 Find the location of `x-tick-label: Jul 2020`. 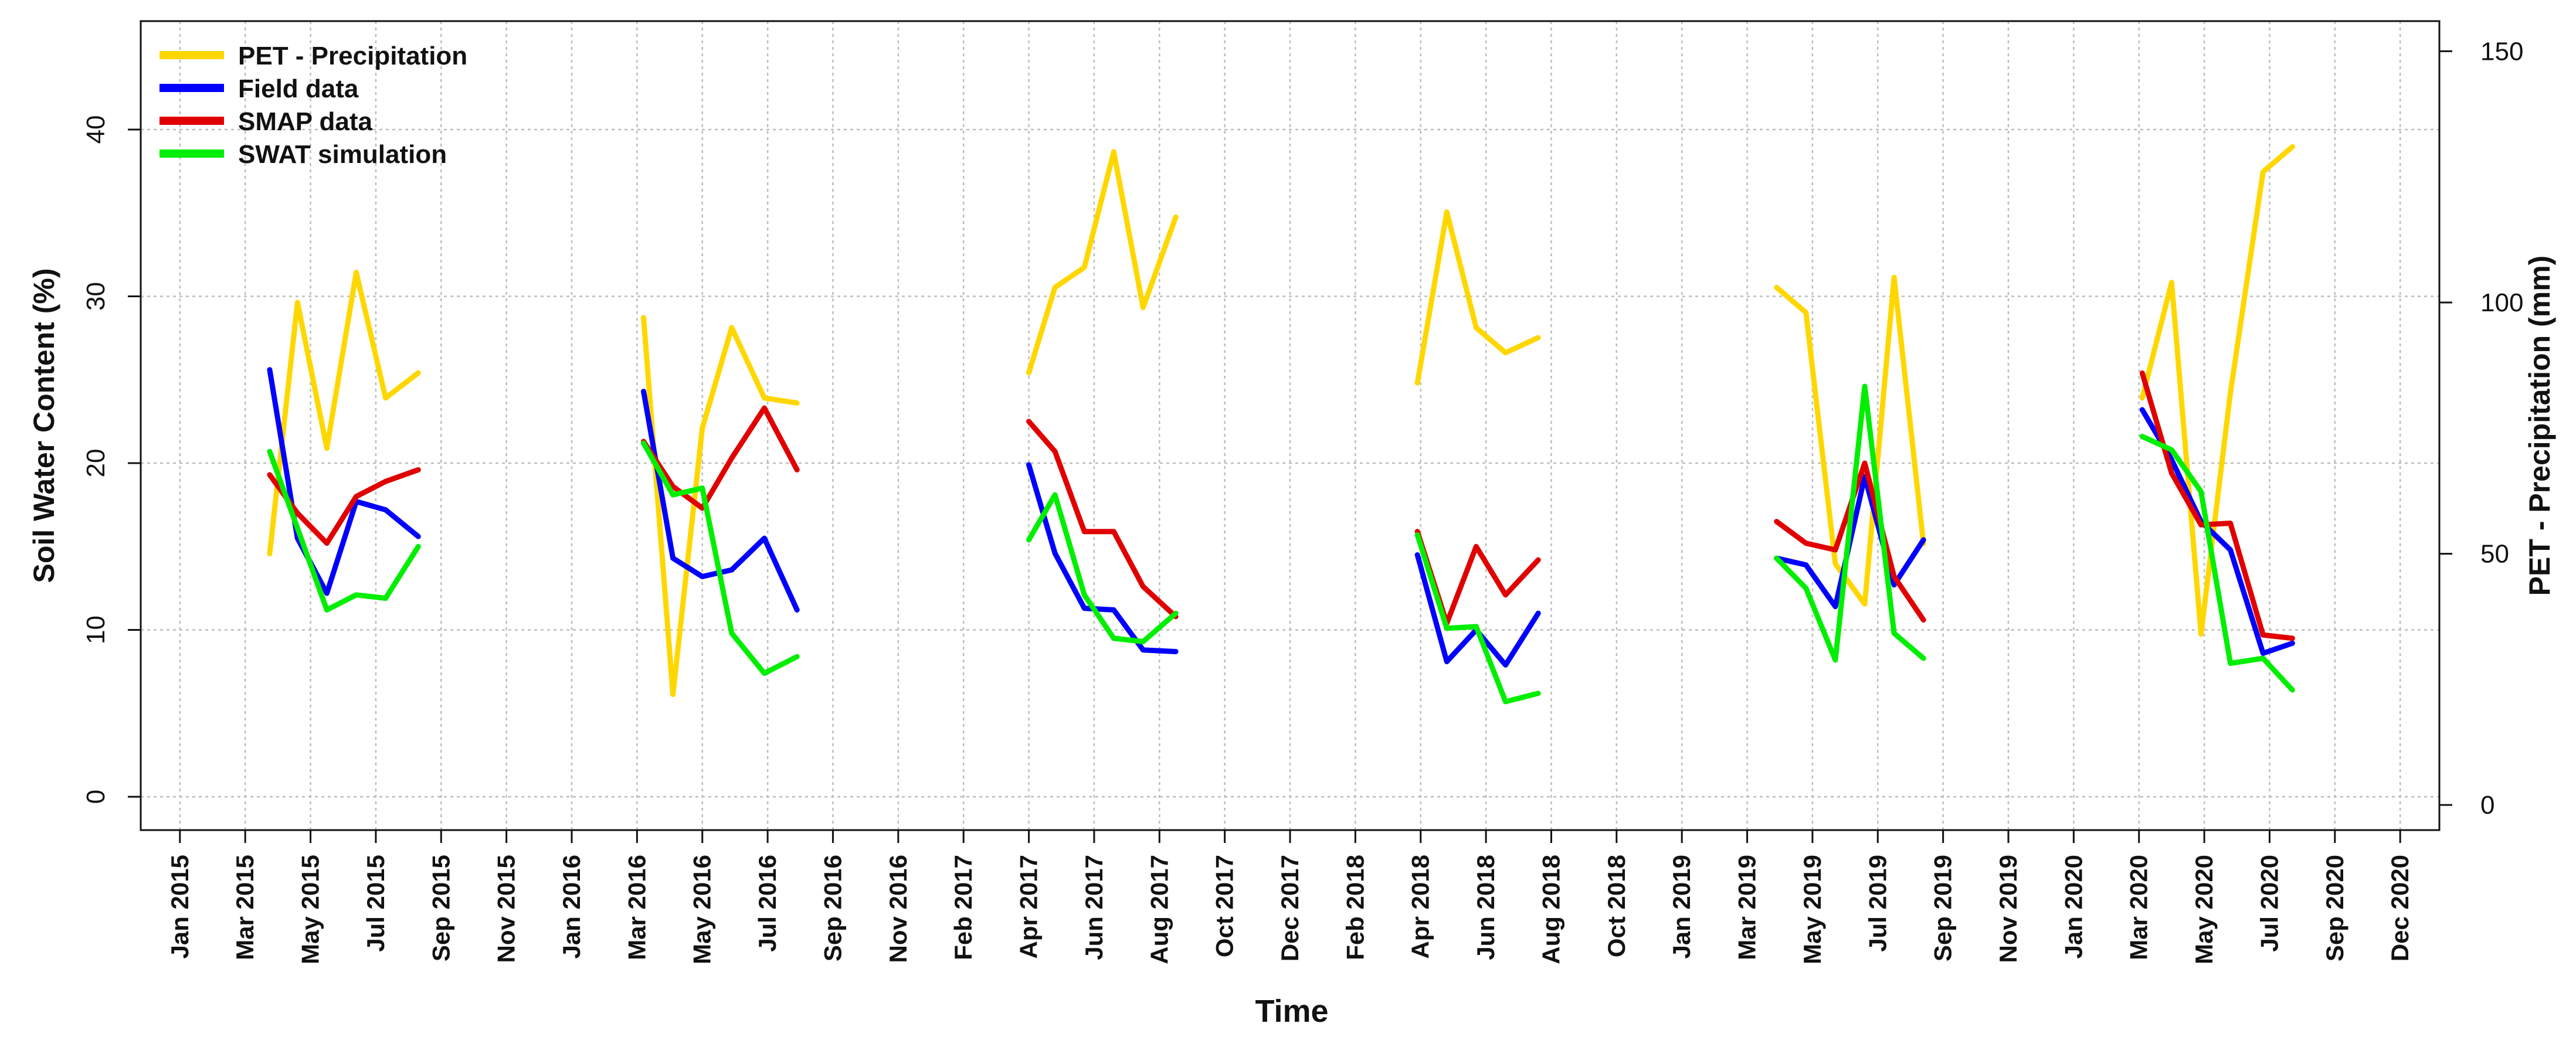

x-tick-label: Jul 2020 is located at coordinates (2269, 903).